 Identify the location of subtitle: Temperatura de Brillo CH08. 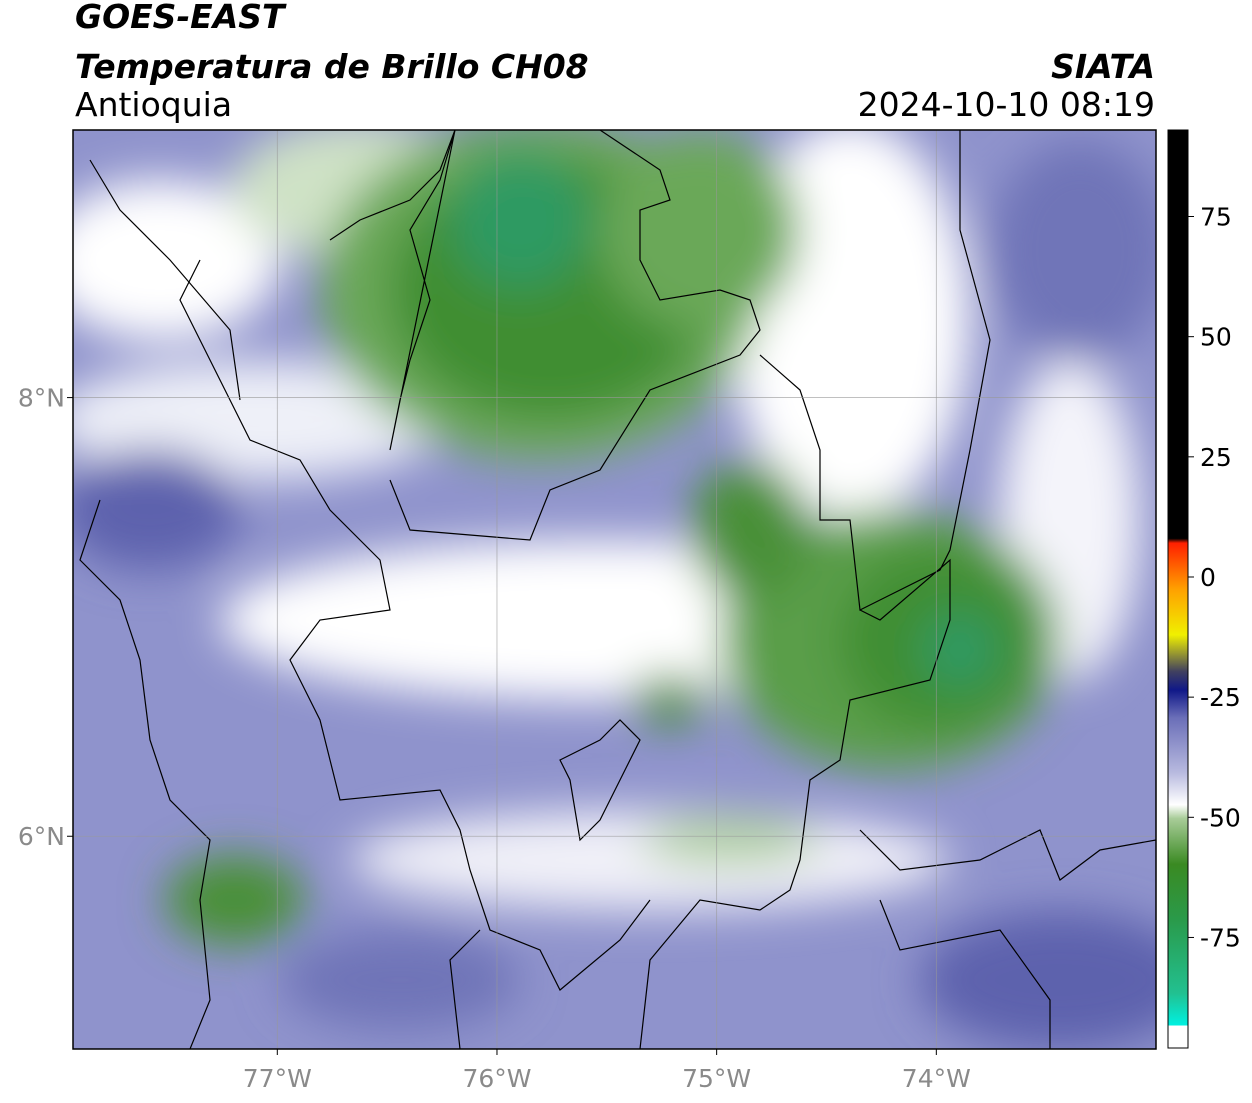
(332, 66).